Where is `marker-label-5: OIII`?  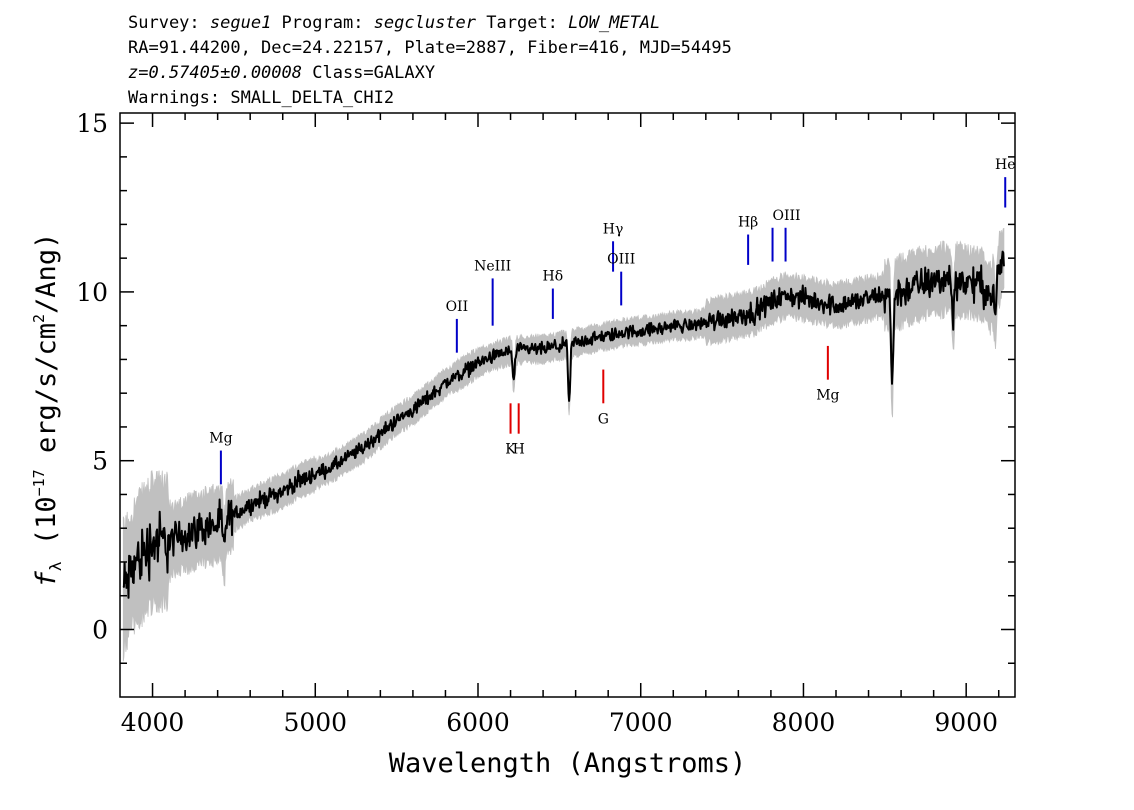
marker-label-5: OIII is located at coordinates (621, 260).